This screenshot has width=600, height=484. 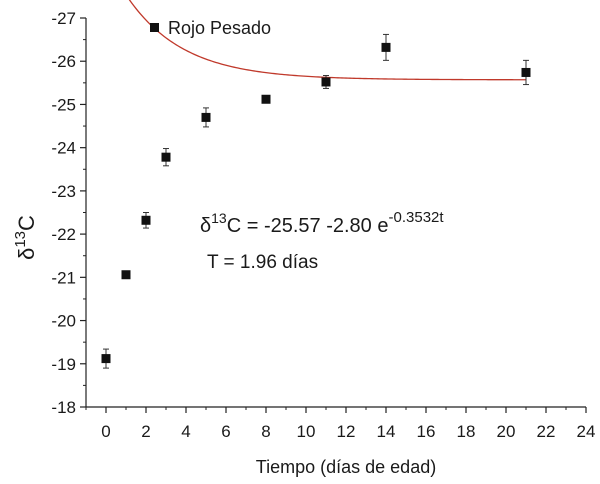 What do you see at coordinates (586, 431) in the screenshot?
I see `x-tick-label: 24` at bounding box center [586, 431].